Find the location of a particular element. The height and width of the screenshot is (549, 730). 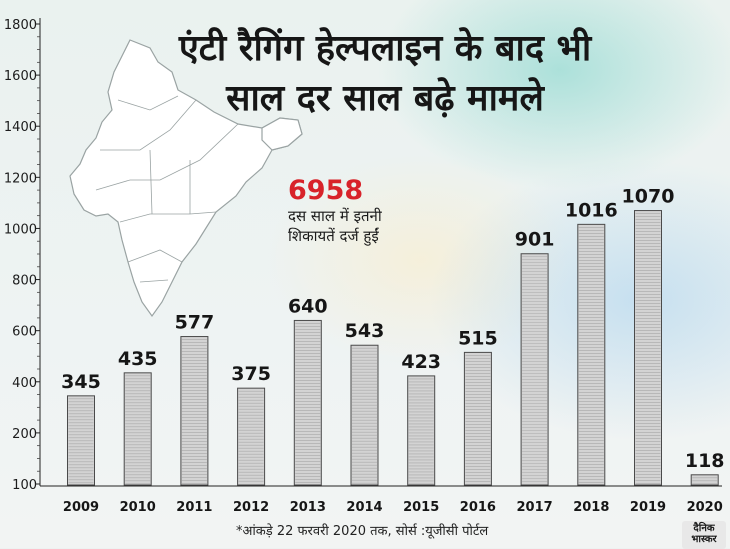

bar-texture-2011 is located at coordinates (194, 411).